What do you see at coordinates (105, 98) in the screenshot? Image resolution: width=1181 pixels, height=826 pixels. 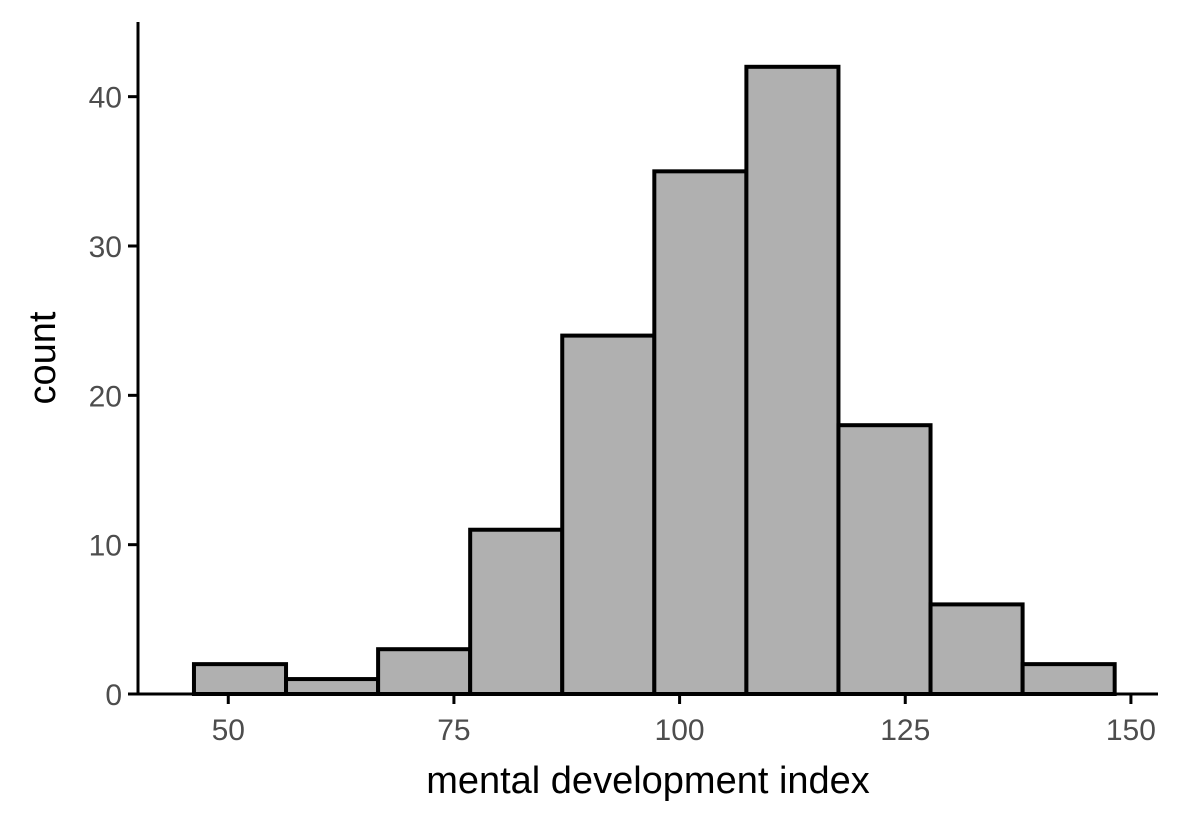 I see `y-tick-label: 40` at bounding box center [105, 98].